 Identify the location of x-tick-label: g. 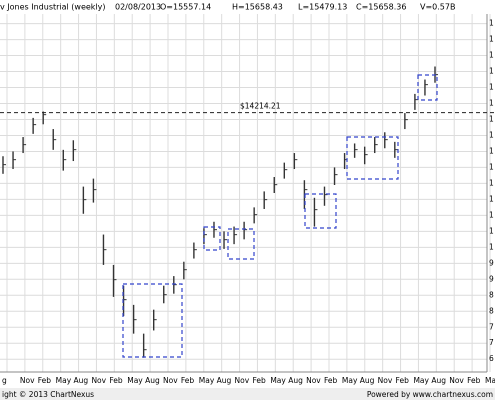
(4, 380).